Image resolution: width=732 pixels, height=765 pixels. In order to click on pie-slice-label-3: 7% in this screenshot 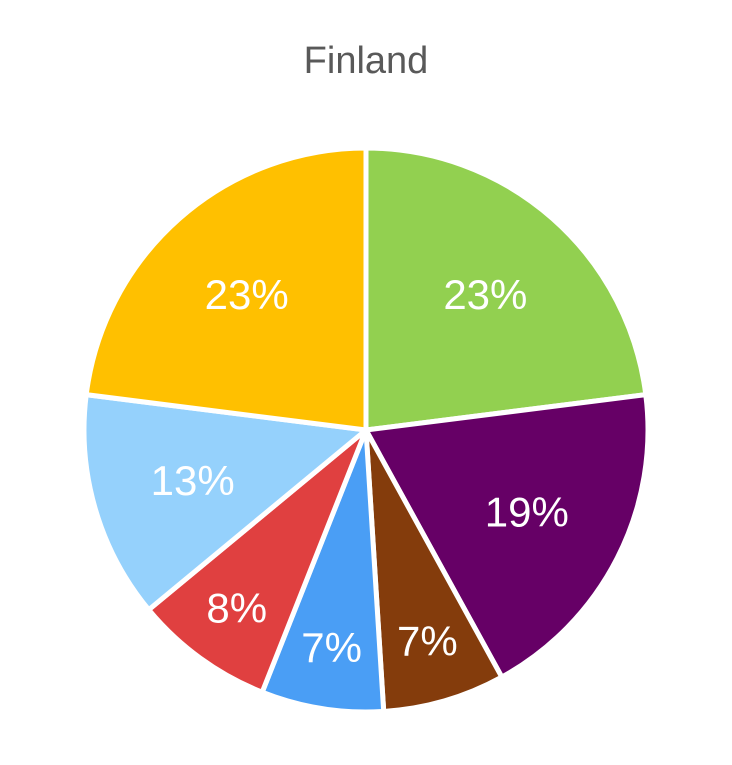, I will do `click(427, 641)`.